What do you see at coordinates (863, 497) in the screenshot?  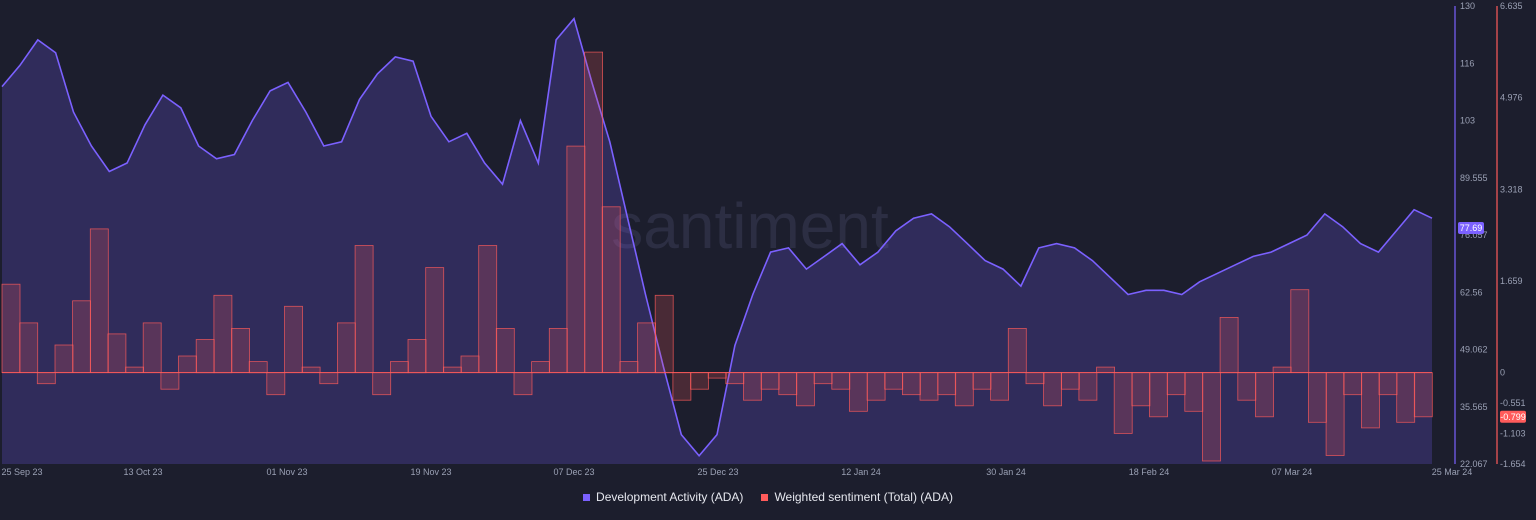 I see `legend-label-sent: Weighted sentiment (Total) (ADA)` at bounding box center [863, 497].